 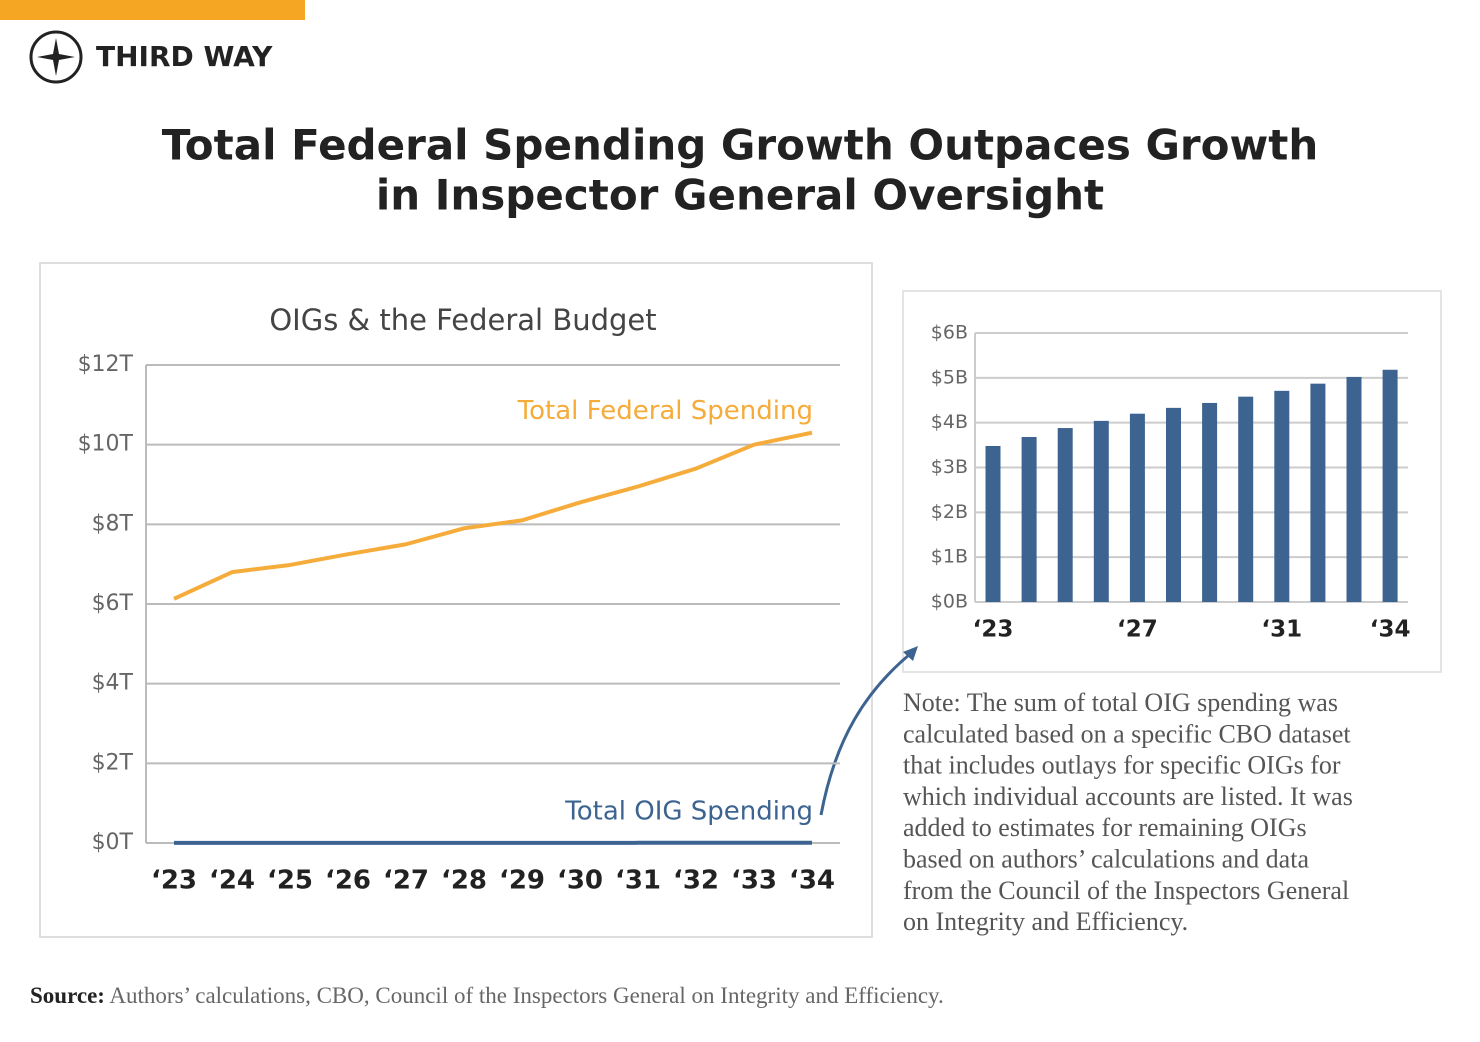 I want to click on note-line: added to estimates for remaining OIGs, so click(x=1105, y=827).